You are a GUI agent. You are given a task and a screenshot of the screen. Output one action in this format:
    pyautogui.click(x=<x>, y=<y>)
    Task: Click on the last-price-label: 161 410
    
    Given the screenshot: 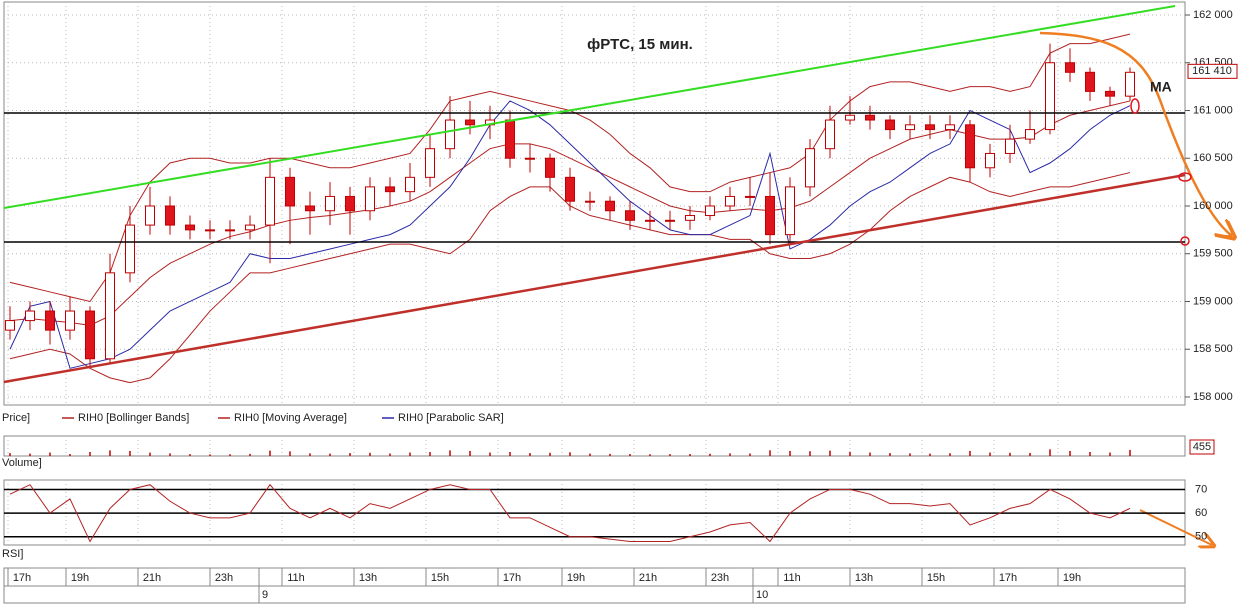 What is the action you would take?
    pyautogui.click(x=1212, y=71)
    